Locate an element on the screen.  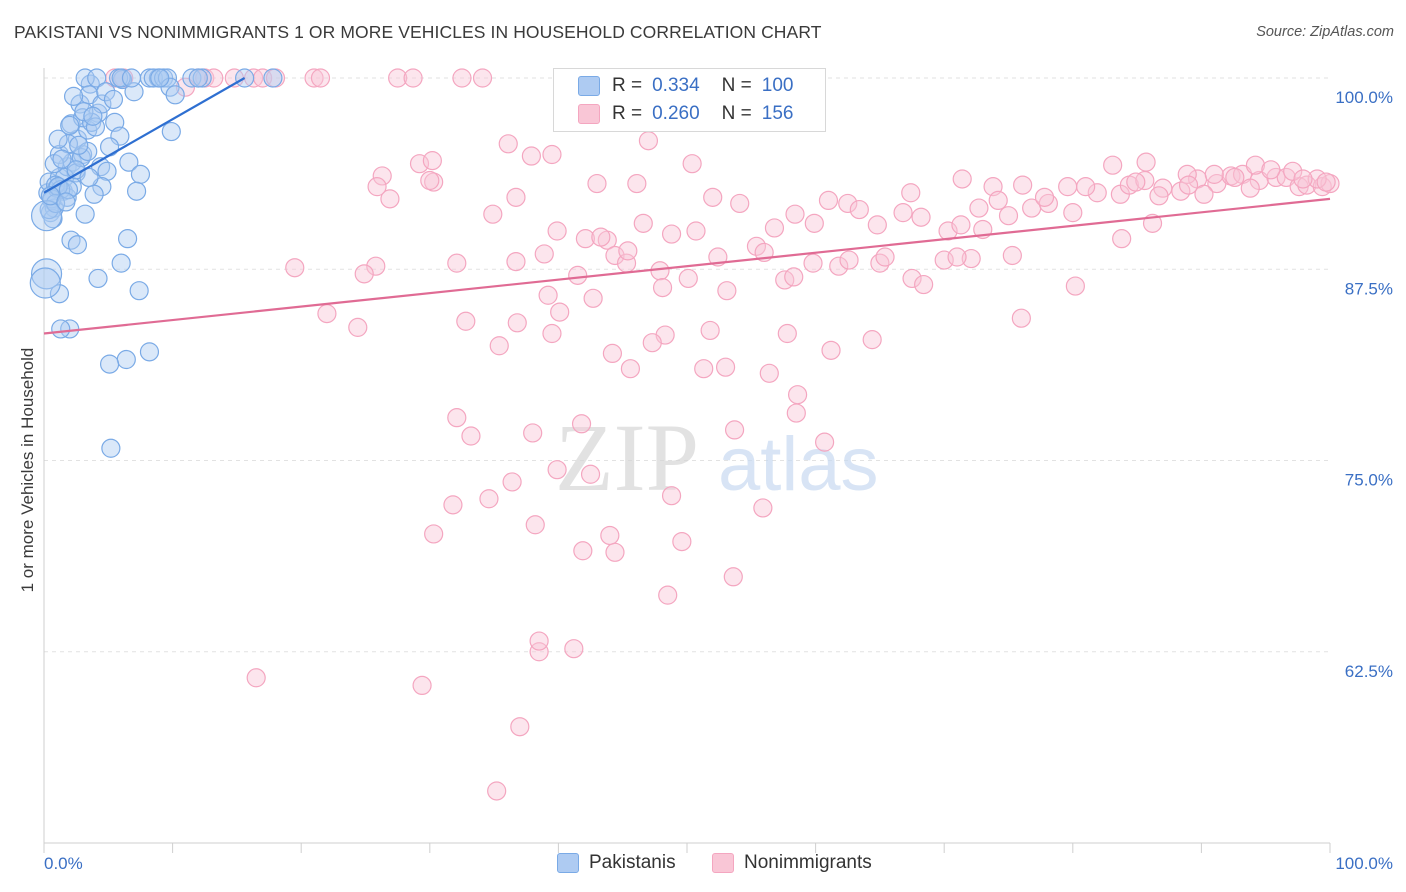
legend-n-label: N = is located at coordinates (736, 113).